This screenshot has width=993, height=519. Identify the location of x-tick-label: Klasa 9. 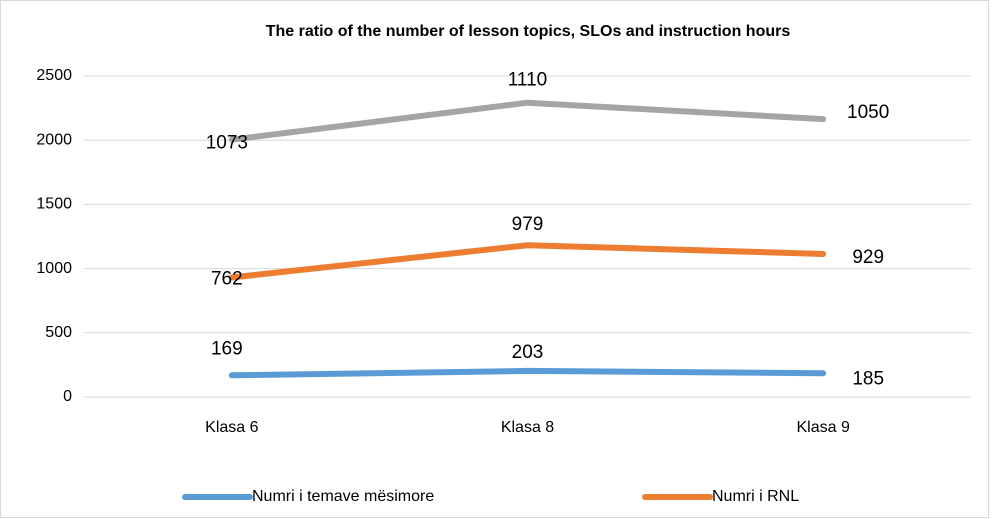
(822, 427).